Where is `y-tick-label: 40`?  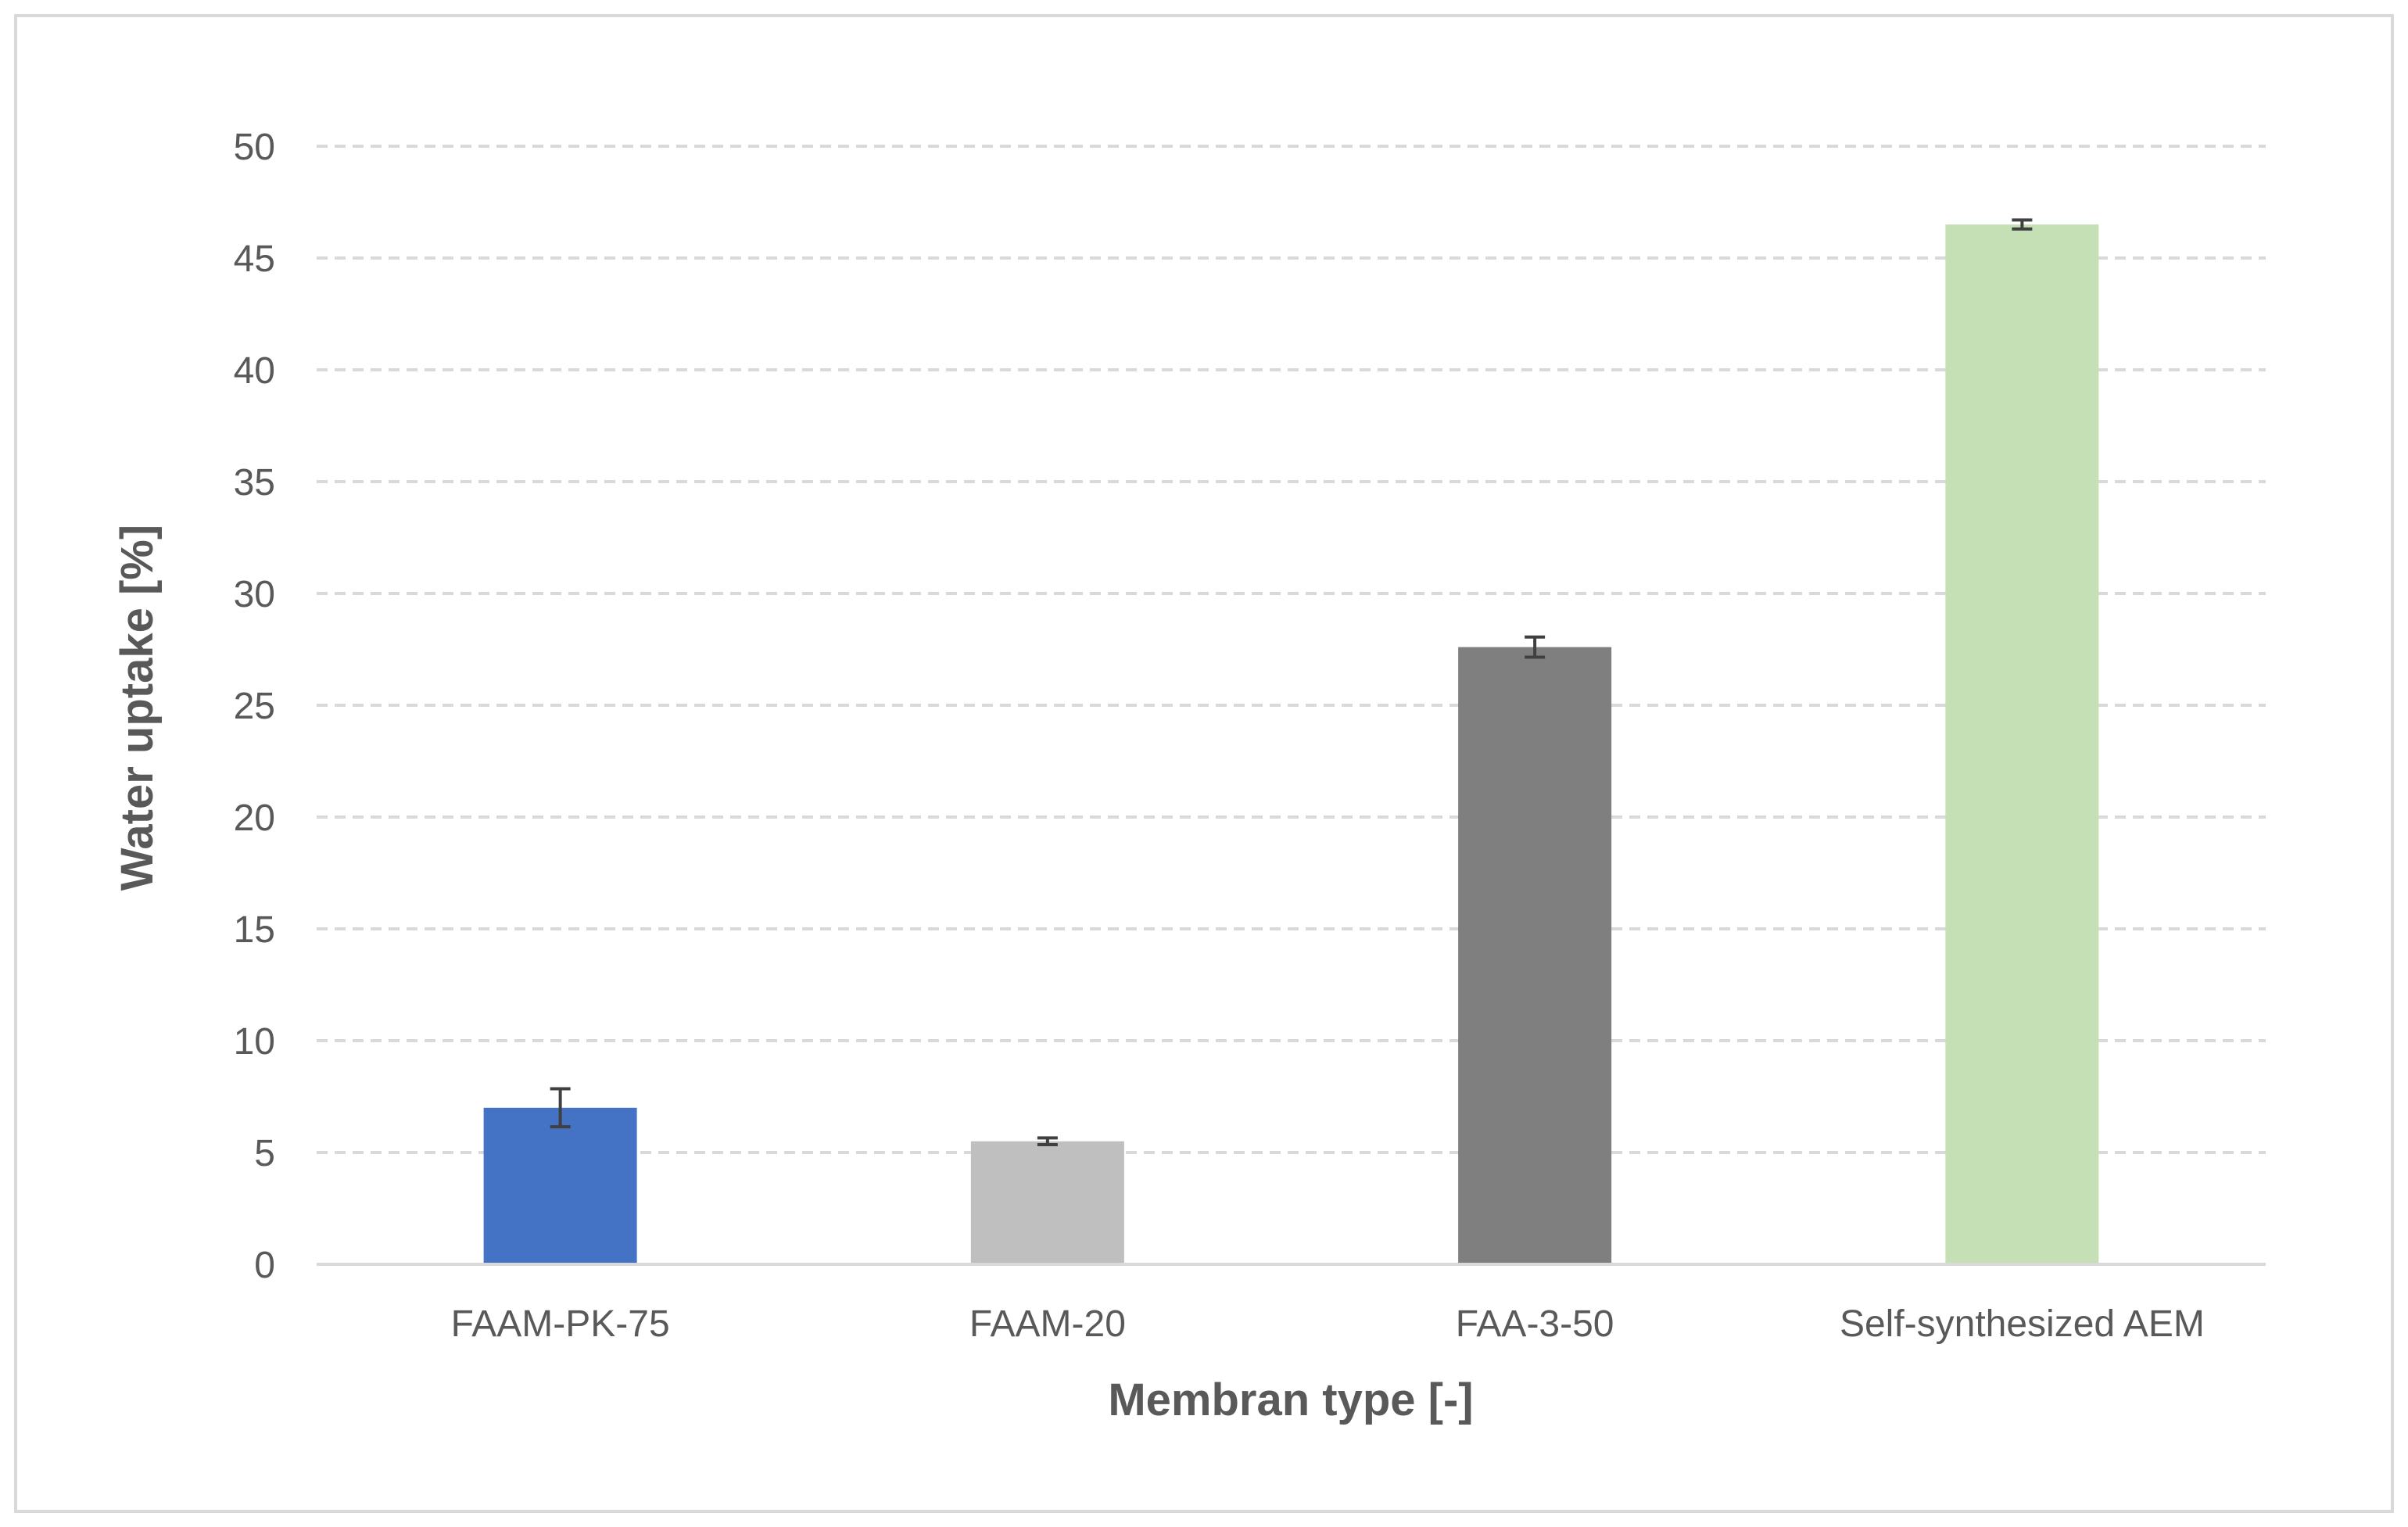
y-tick-label: 40 is located at coordinates (254, 371).